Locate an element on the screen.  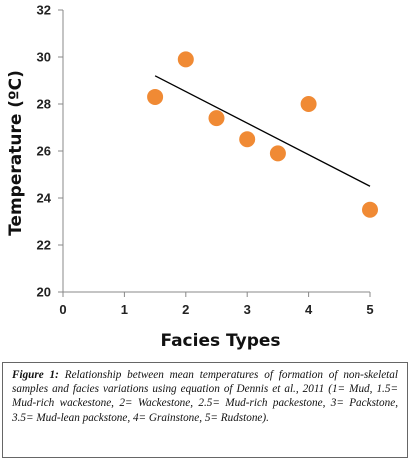
y-axis-title: Temperature (ºC) is located at coordinates (16, 153).